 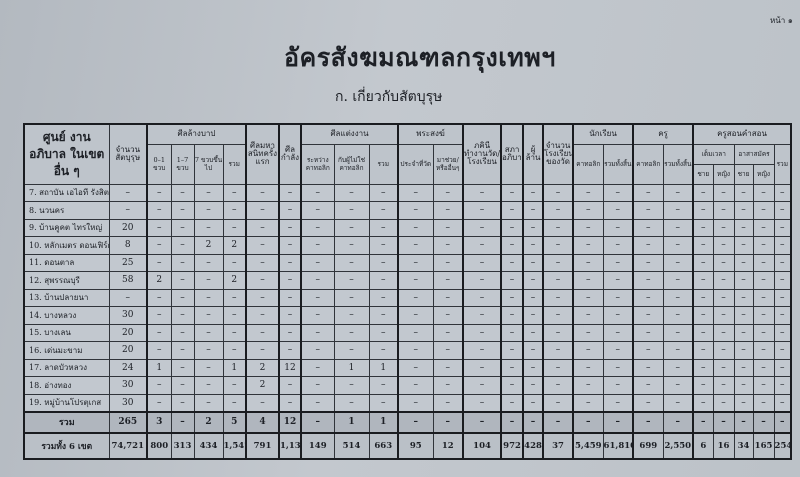 What do you see at coordinates (66, 350) in the screenshot?
I see `row-label: 16. เด่นมะขาม` at bounding box center [66, 350].